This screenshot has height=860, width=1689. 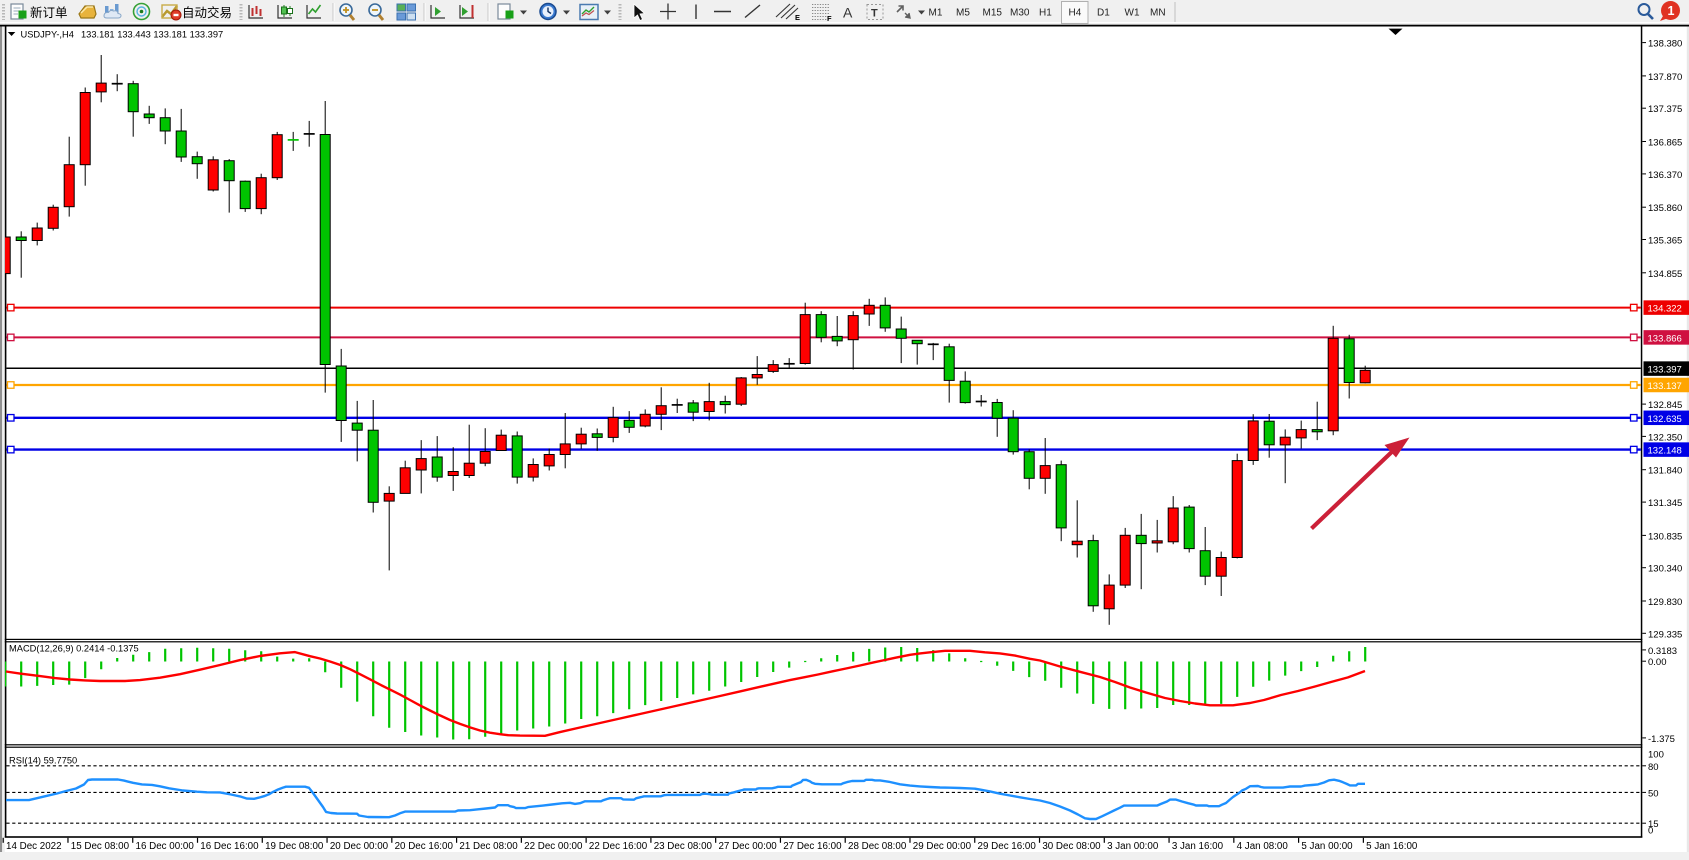 What do you see at coordinates (1665, 143) in the screenshot?
I see `svg-text: 136.865` at bounding box center [1665, 143].